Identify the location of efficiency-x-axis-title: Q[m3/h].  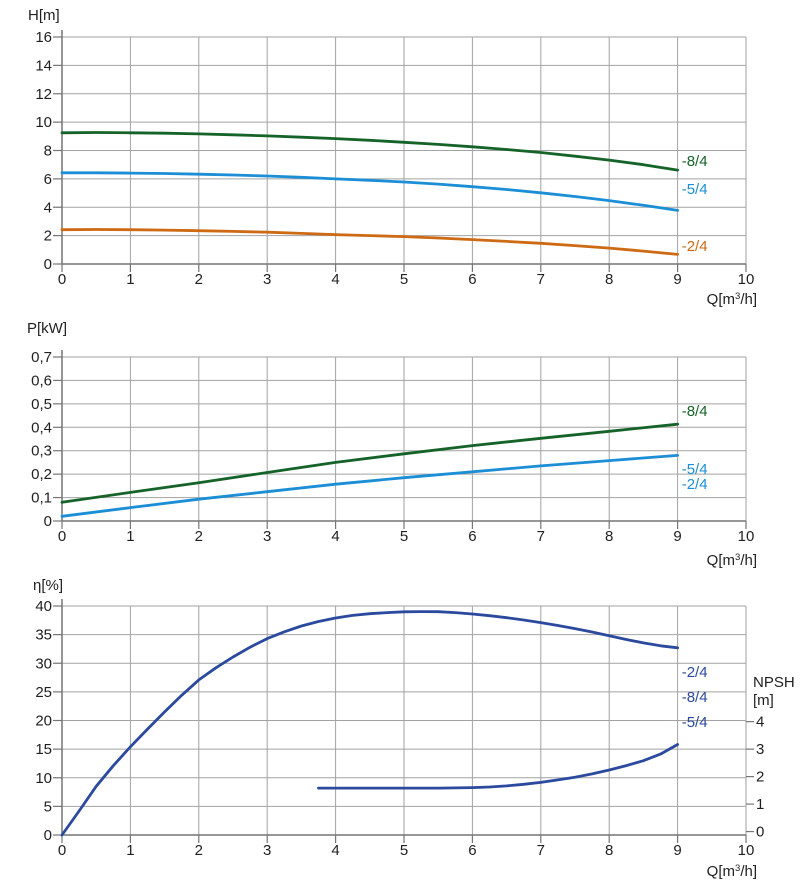
(732, 870).